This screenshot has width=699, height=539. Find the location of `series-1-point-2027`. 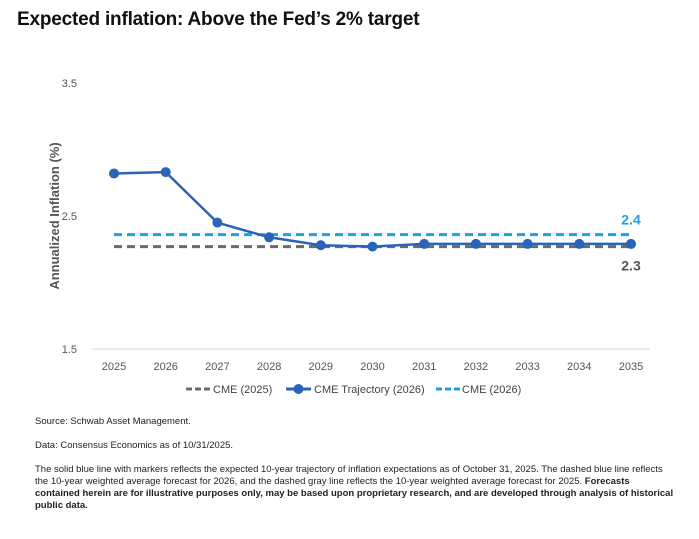

series-1-point-2027 is located at coordinates (217, 222).